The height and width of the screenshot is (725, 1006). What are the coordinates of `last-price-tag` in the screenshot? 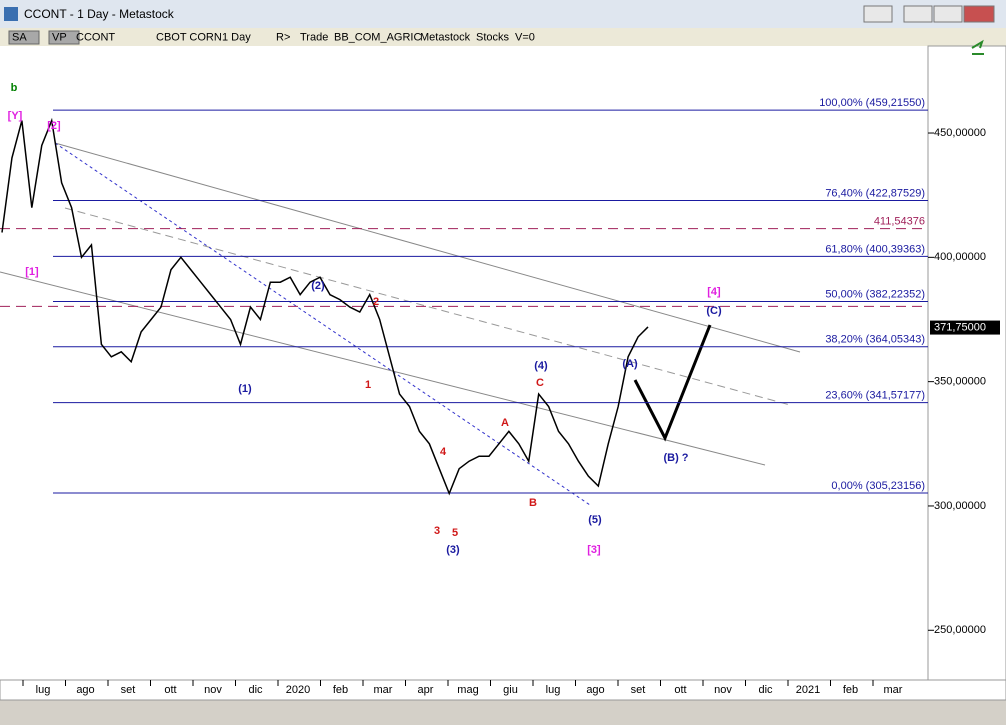 It's located at (965, 327).